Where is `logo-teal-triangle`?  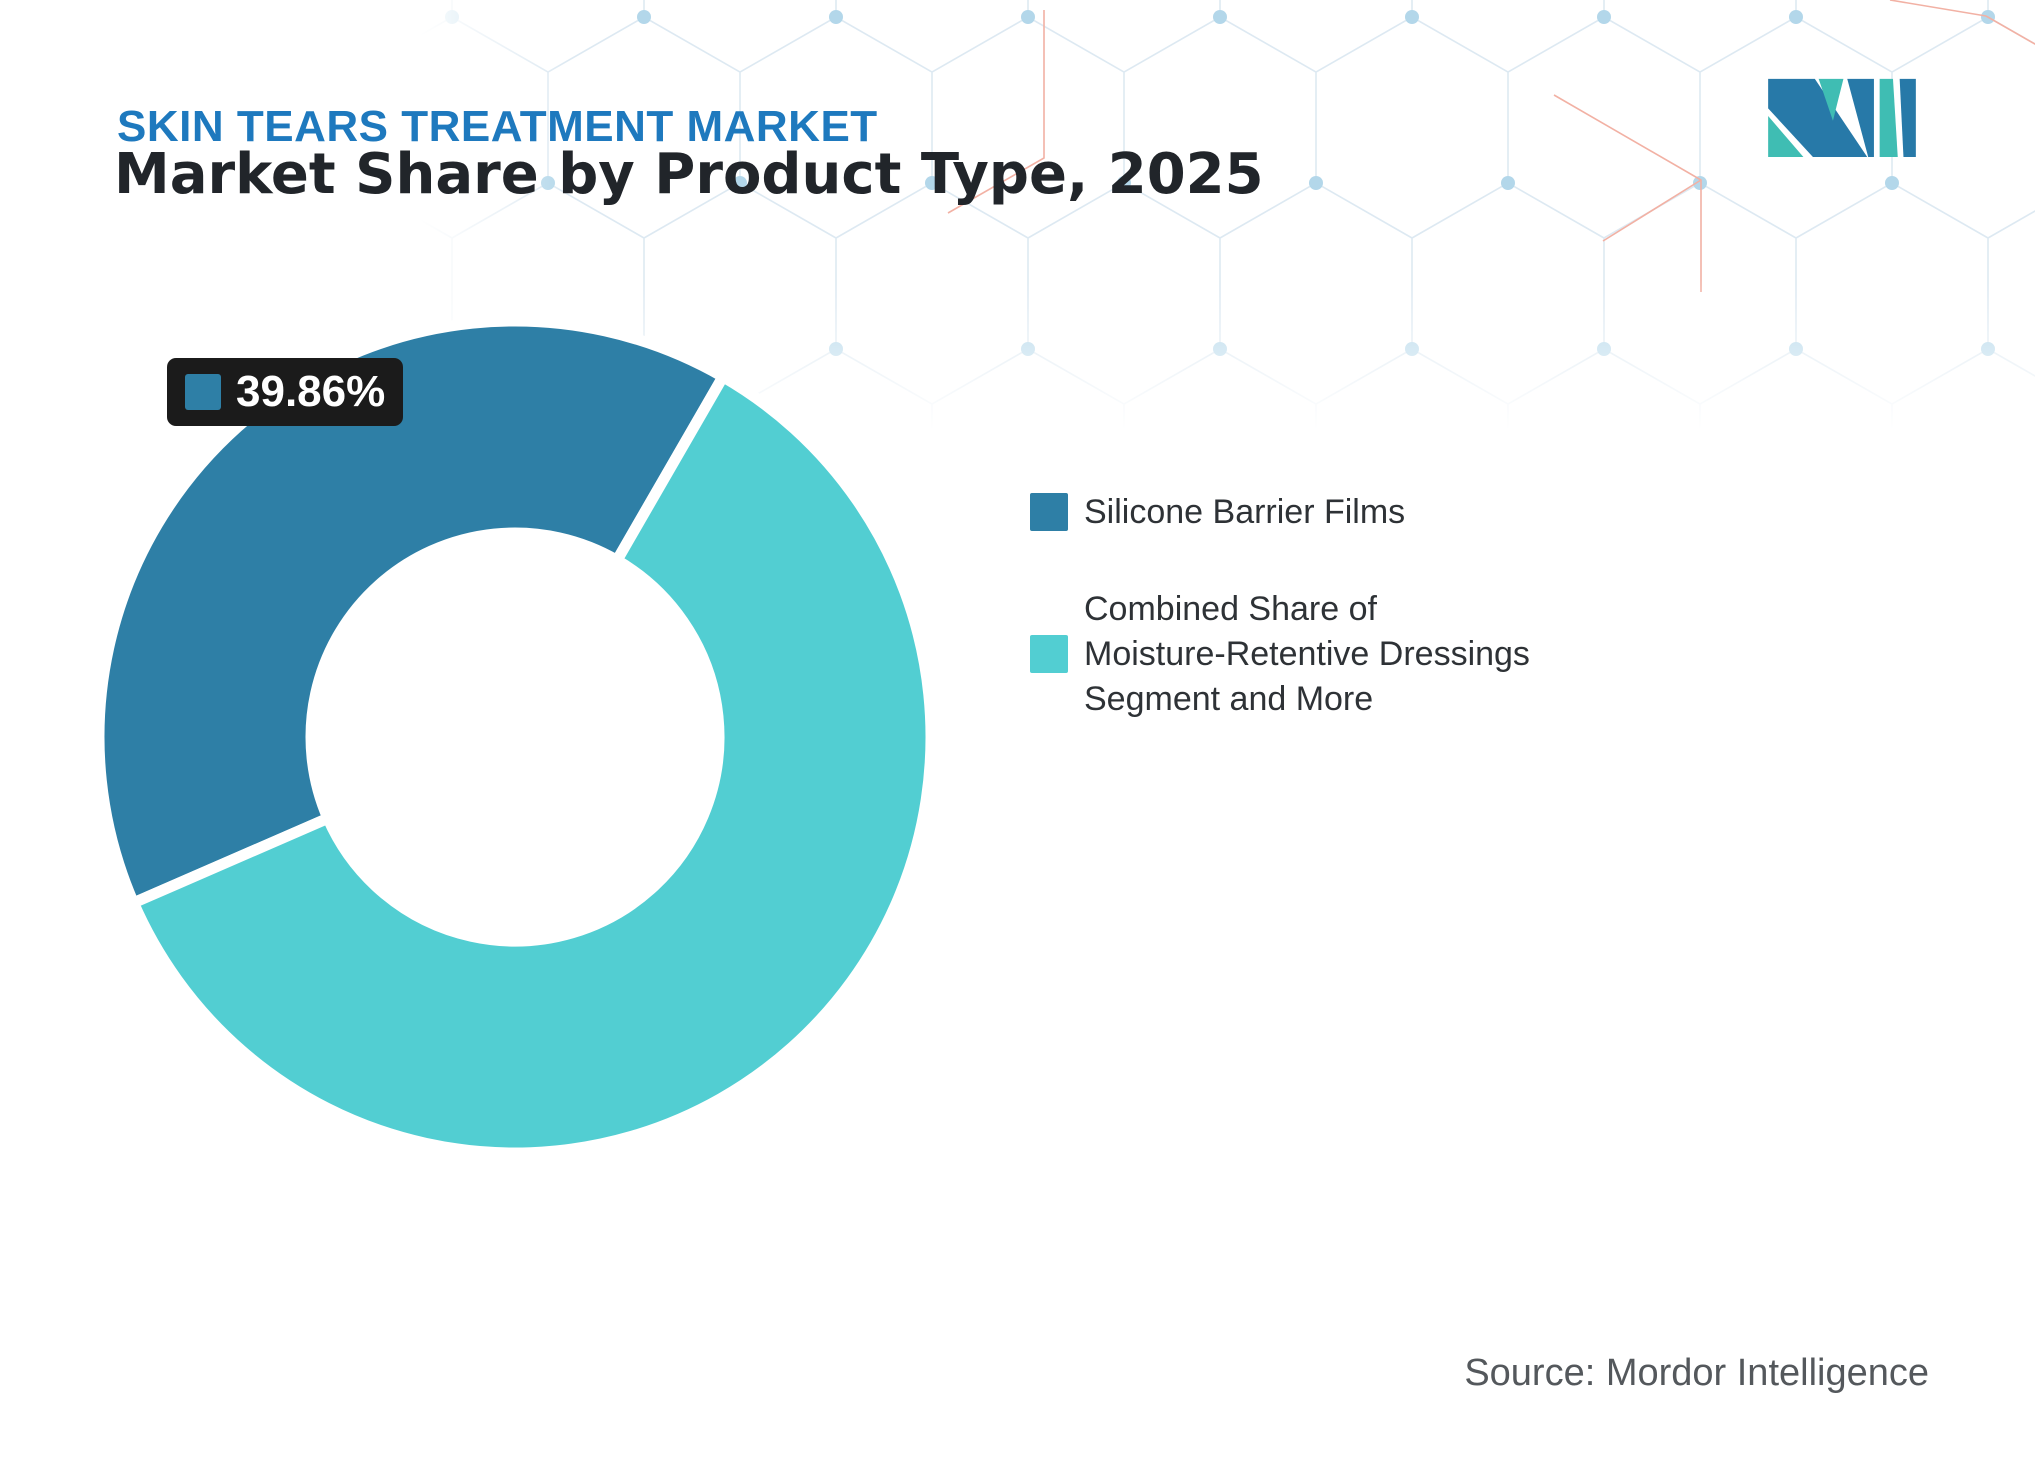
logo-teal-triangle is located at coordinates (1786, 136).